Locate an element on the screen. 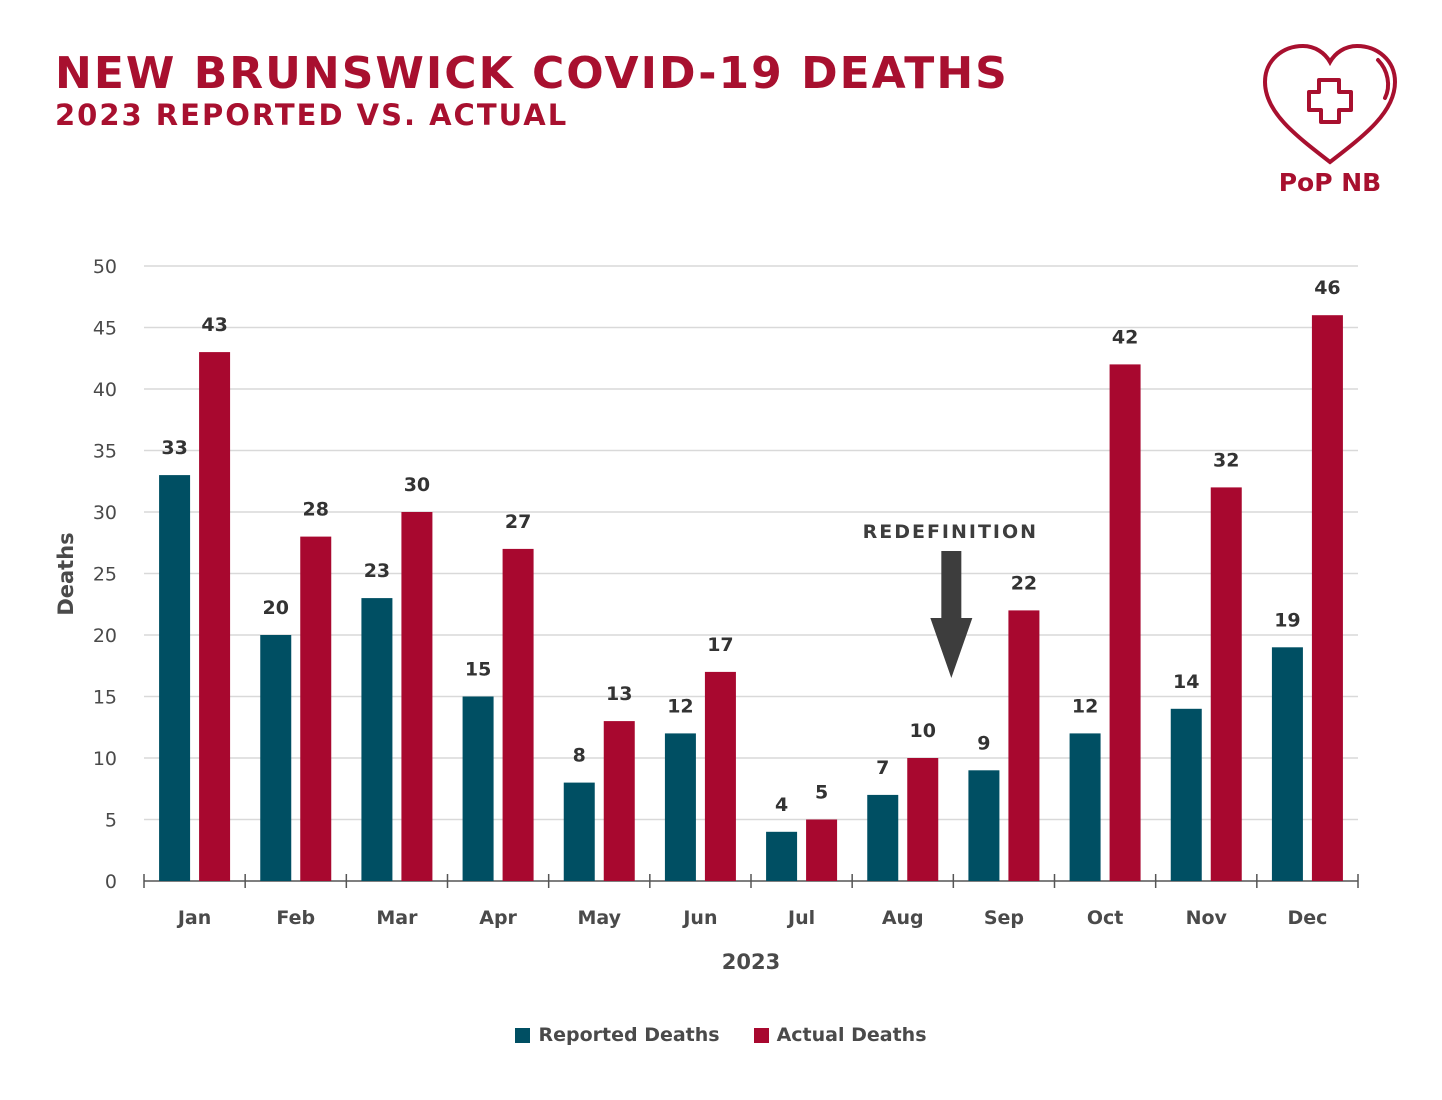 The image size is (1442, 1100). y-tick-label: 20 is located at coordinates (105, 636).